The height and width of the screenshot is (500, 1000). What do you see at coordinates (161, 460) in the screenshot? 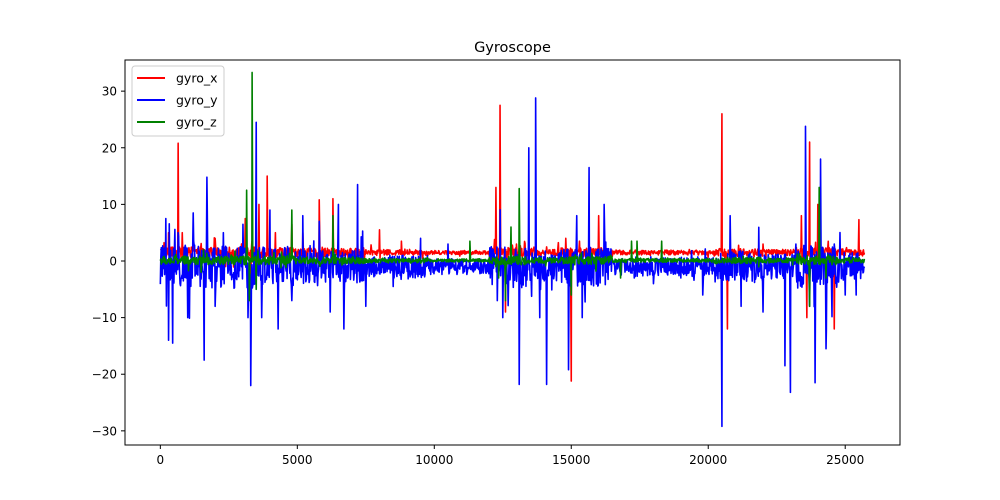
I see `x-tick-label: 0` at bounding box center [161, 460].